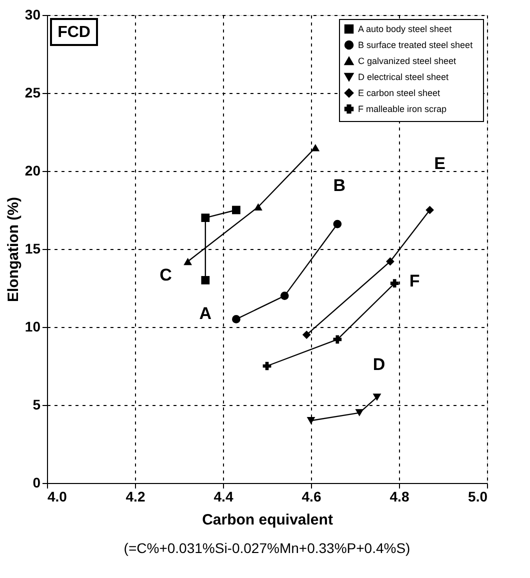 The width and height of the screenshot is (530, 578). I want to click on legend-label: E carbon steel sheet, so click(399, 93).